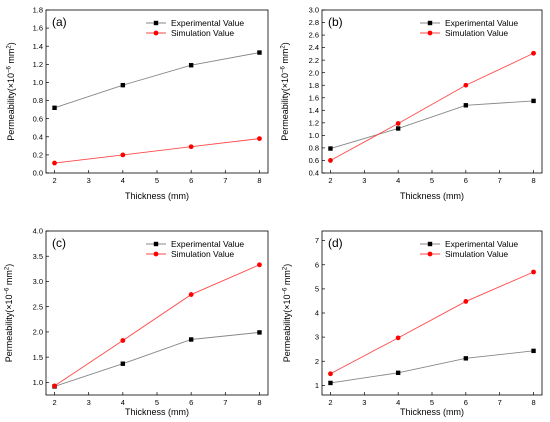  What do you see at coordinates (317, 240) in the screenshot?
I see `y-tick-label: 7` at bounding box center [317, 240].